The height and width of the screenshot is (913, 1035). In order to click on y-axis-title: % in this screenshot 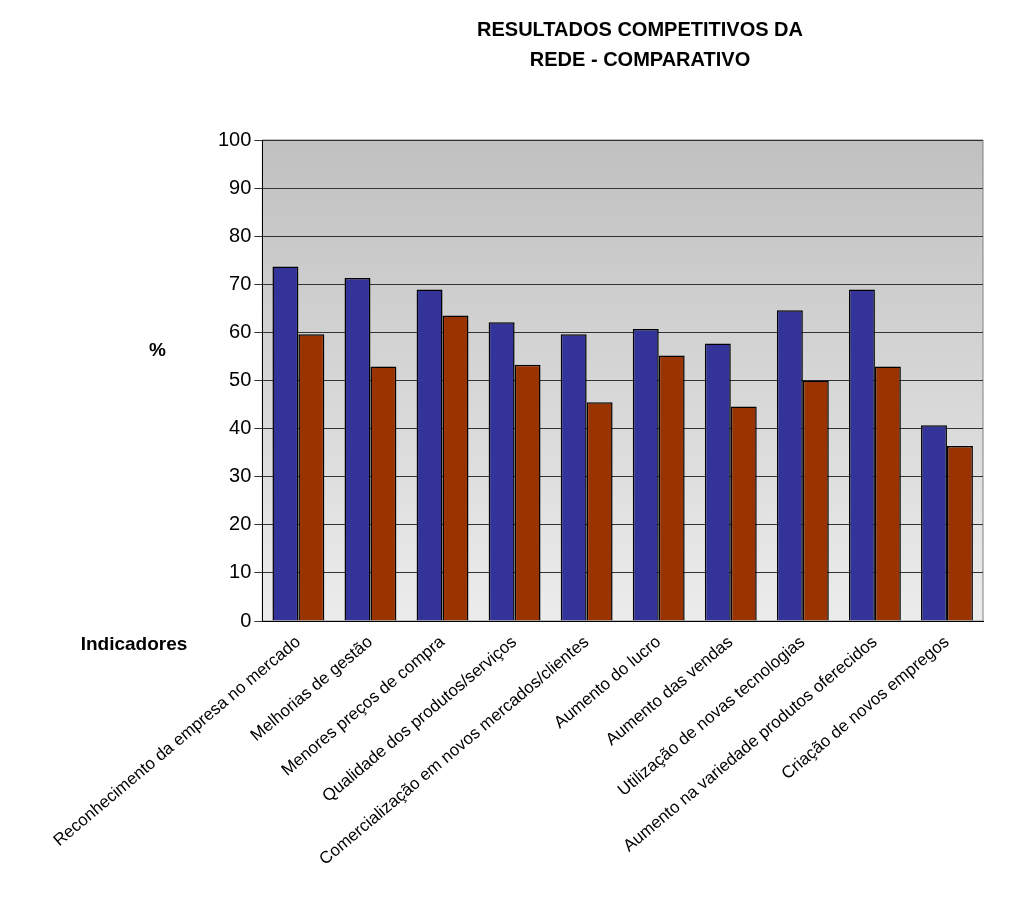, I will do `click(157, 349)`.